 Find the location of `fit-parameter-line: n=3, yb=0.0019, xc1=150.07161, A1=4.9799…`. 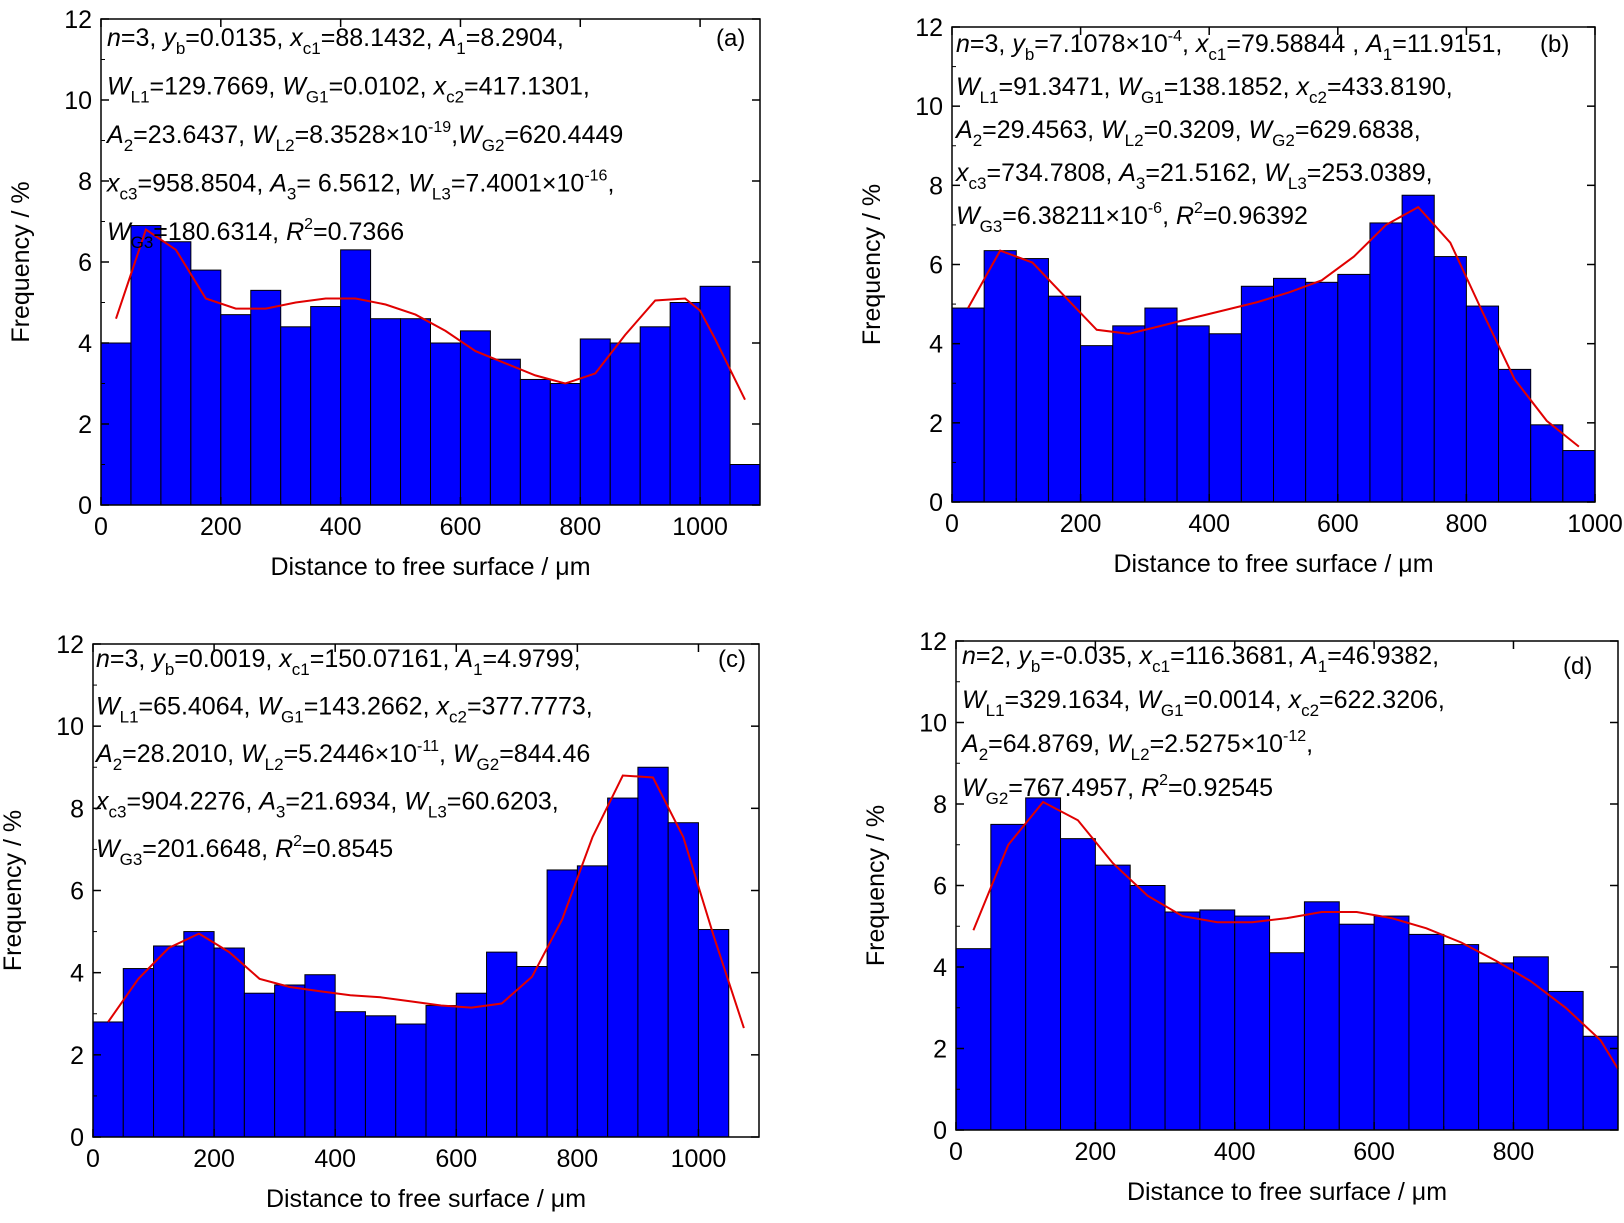

fit-parameter-line: n=3, yb=0.0019, xc1=150.07161, A1=4.9799… is located at coordinates (338, 662).